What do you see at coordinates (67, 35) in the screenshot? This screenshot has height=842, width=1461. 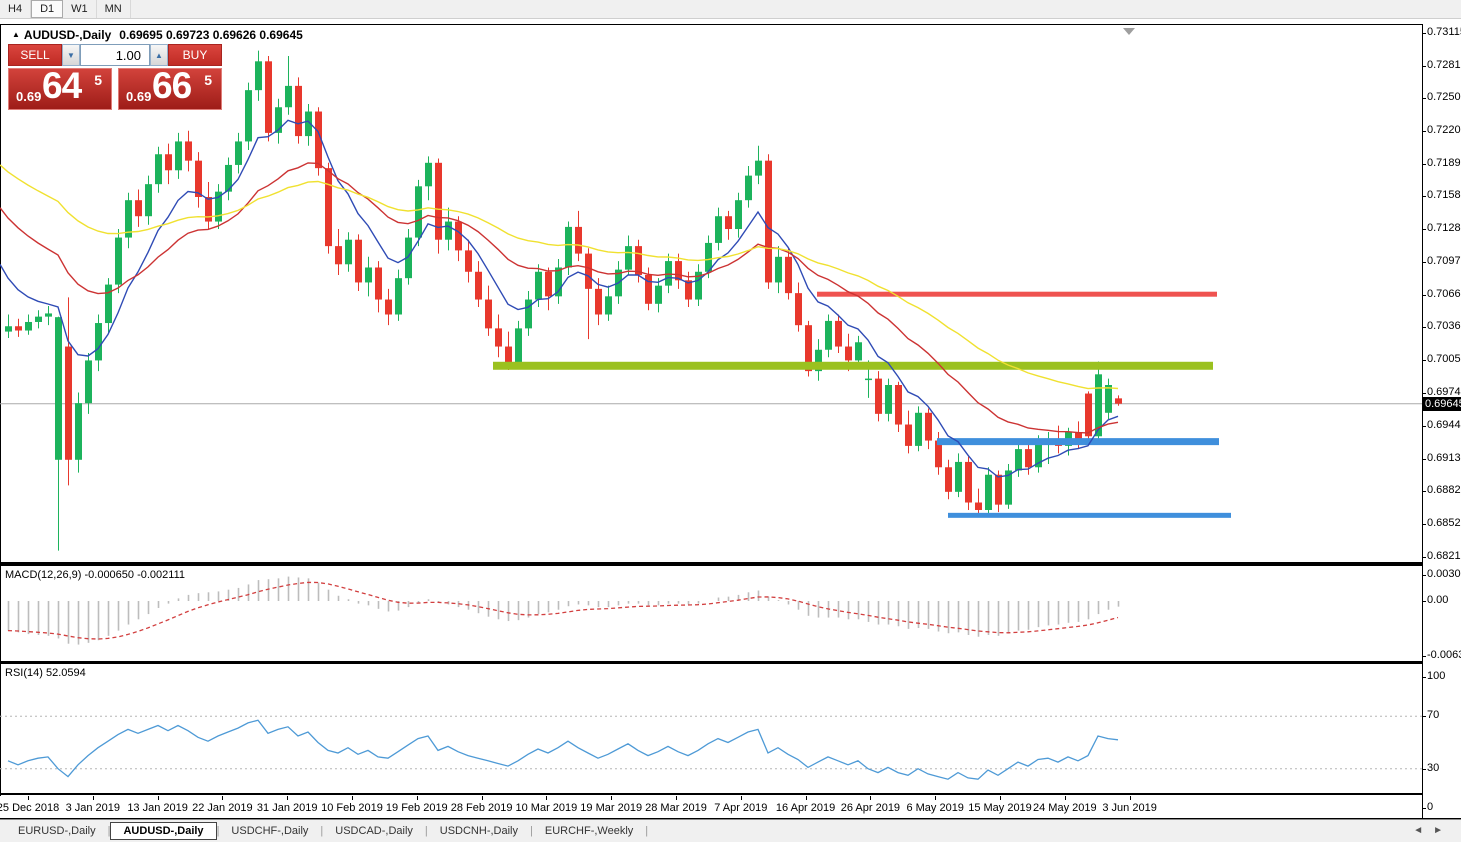 I see `chart-symbol-label: AUDUSD-,Daily` at bounding box center [67, 35].